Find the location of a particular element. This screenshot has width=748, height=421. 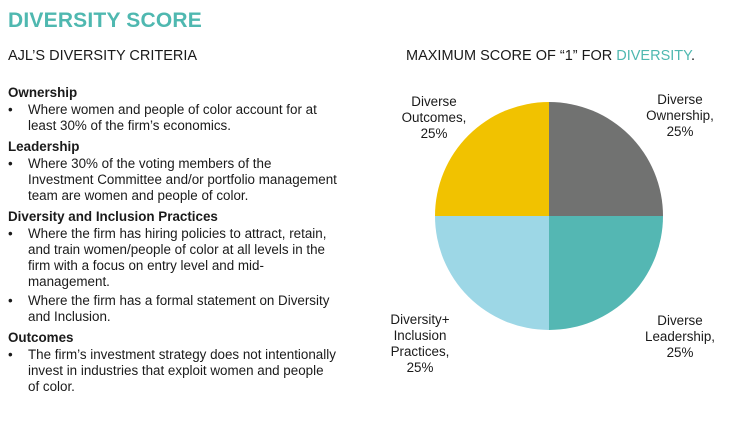

pie-slice-diverse-ownership is located at coordinates (606, 159).